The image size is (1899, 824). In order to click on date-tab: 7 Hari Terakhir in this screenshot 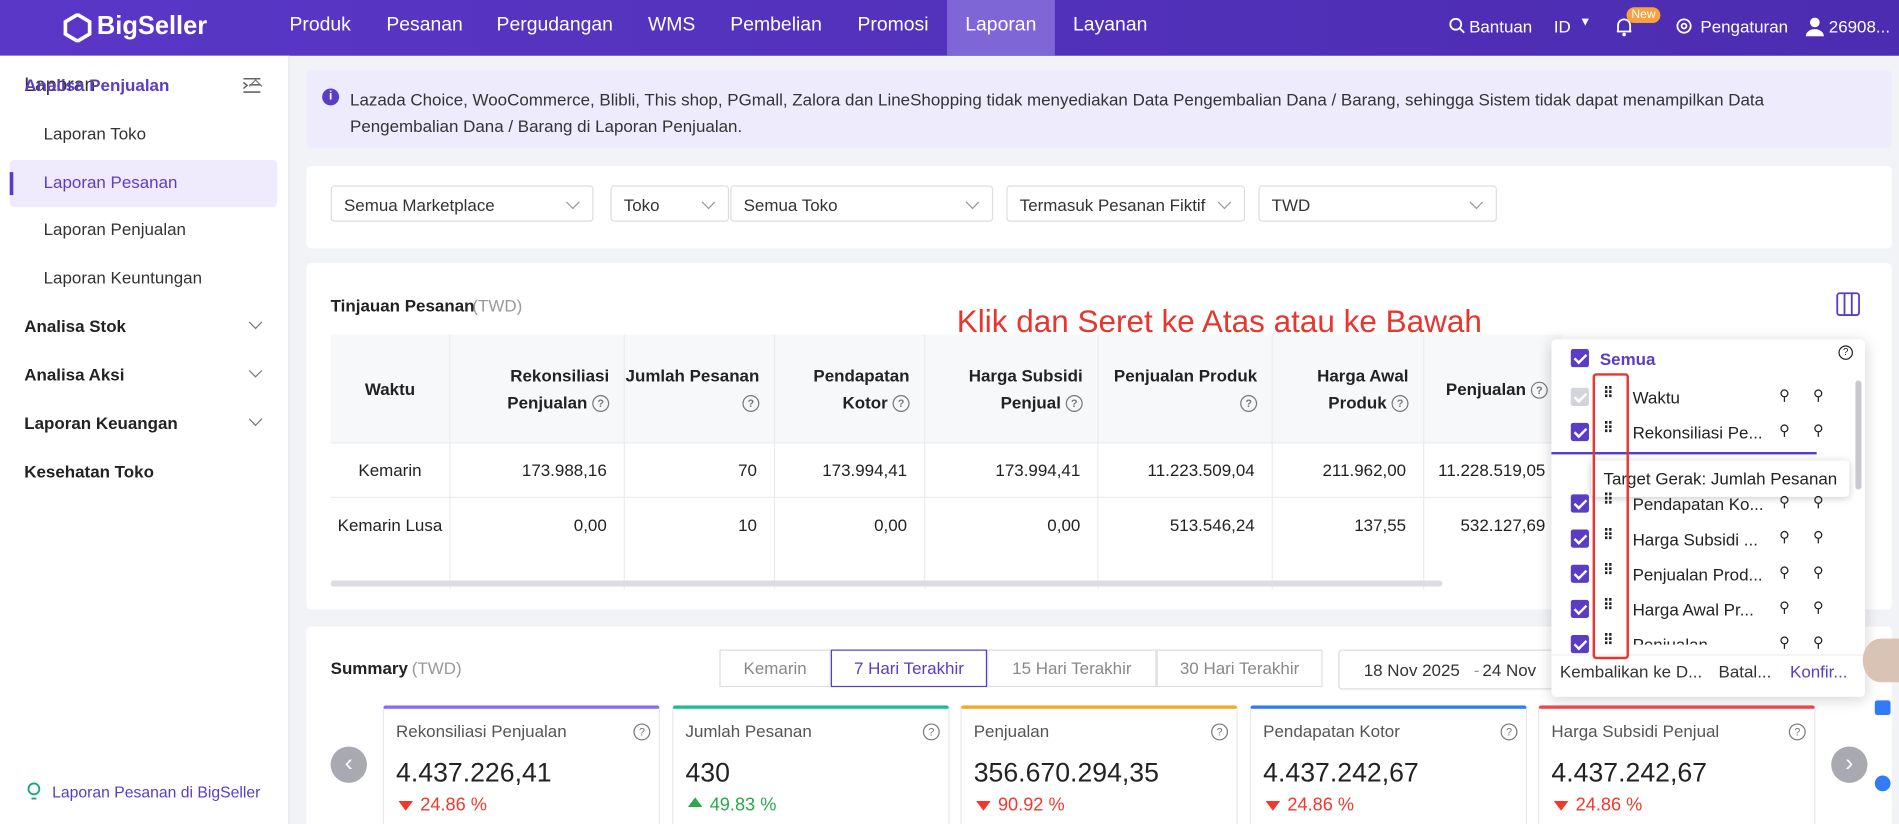, I will do `click(909, 668)`.